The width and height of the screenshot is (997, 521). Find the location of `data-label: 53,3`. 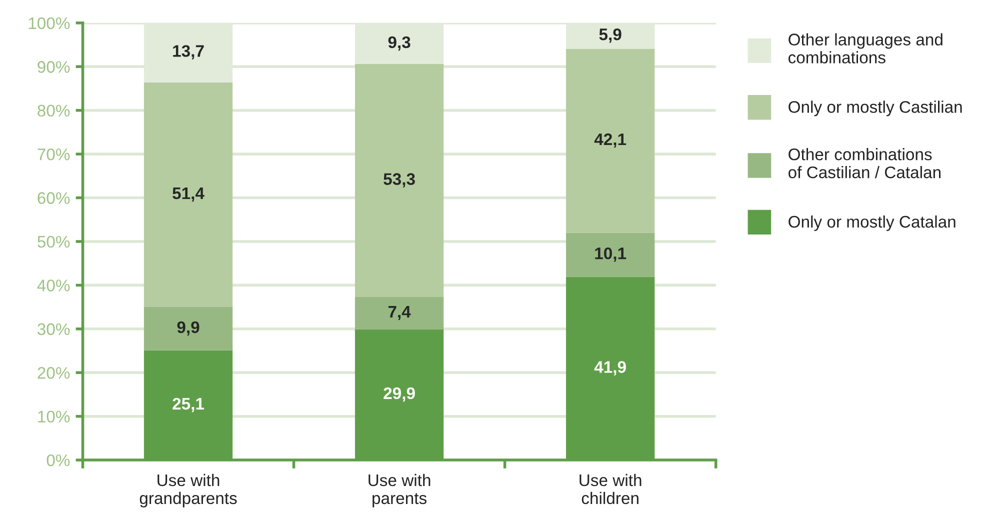

data-label: 53,3 is located at coordinates (399, 180).